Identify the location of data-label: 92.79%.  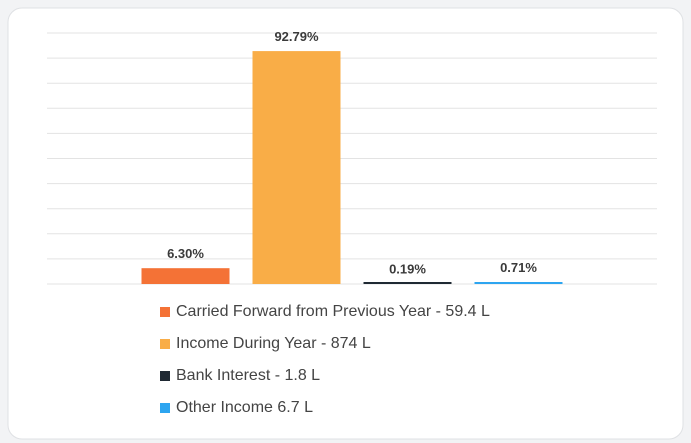
(296, 36).